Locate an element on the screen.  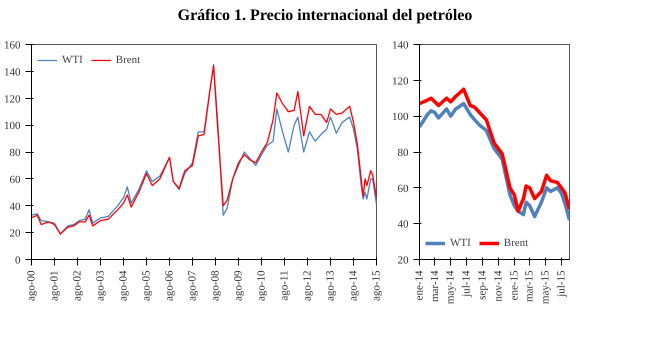
x-tick-label: jul-14 is located at coordinates (466, 284).